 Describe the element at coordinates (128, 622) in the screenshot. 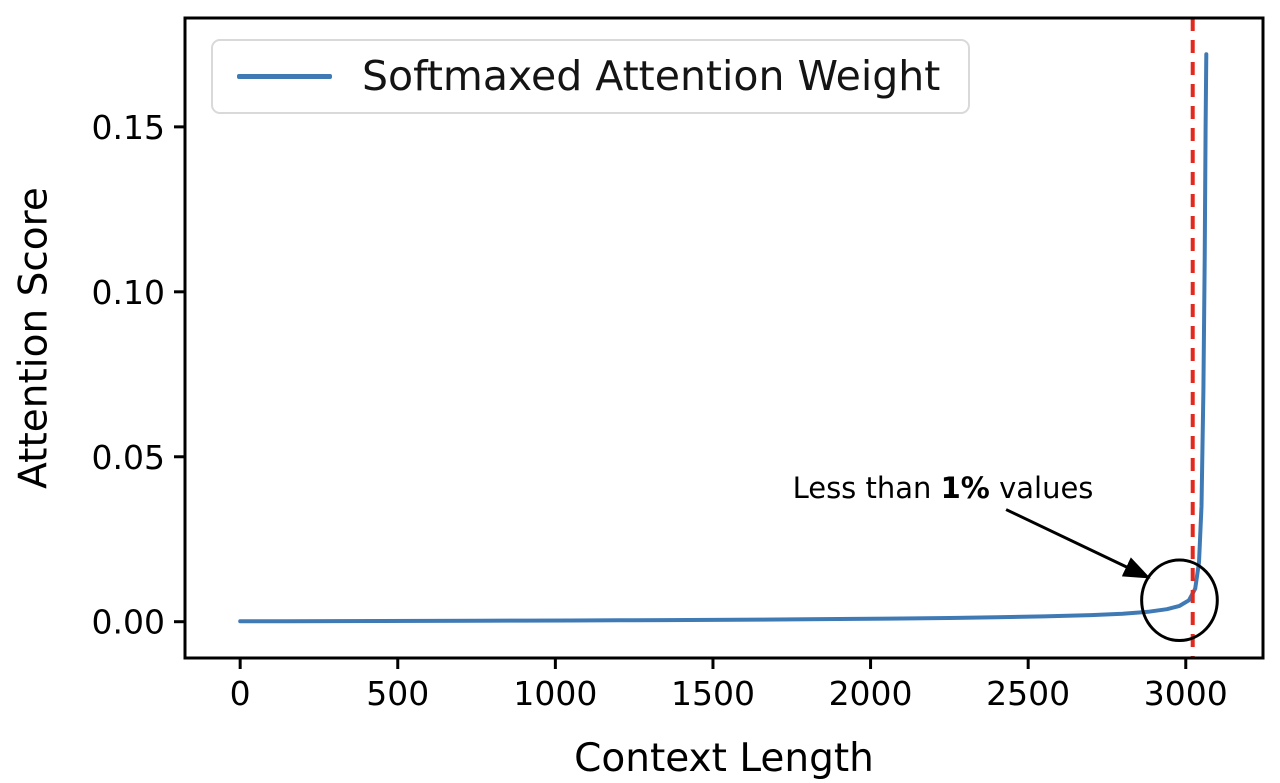

I see `svg-text: 0.00` at that location.